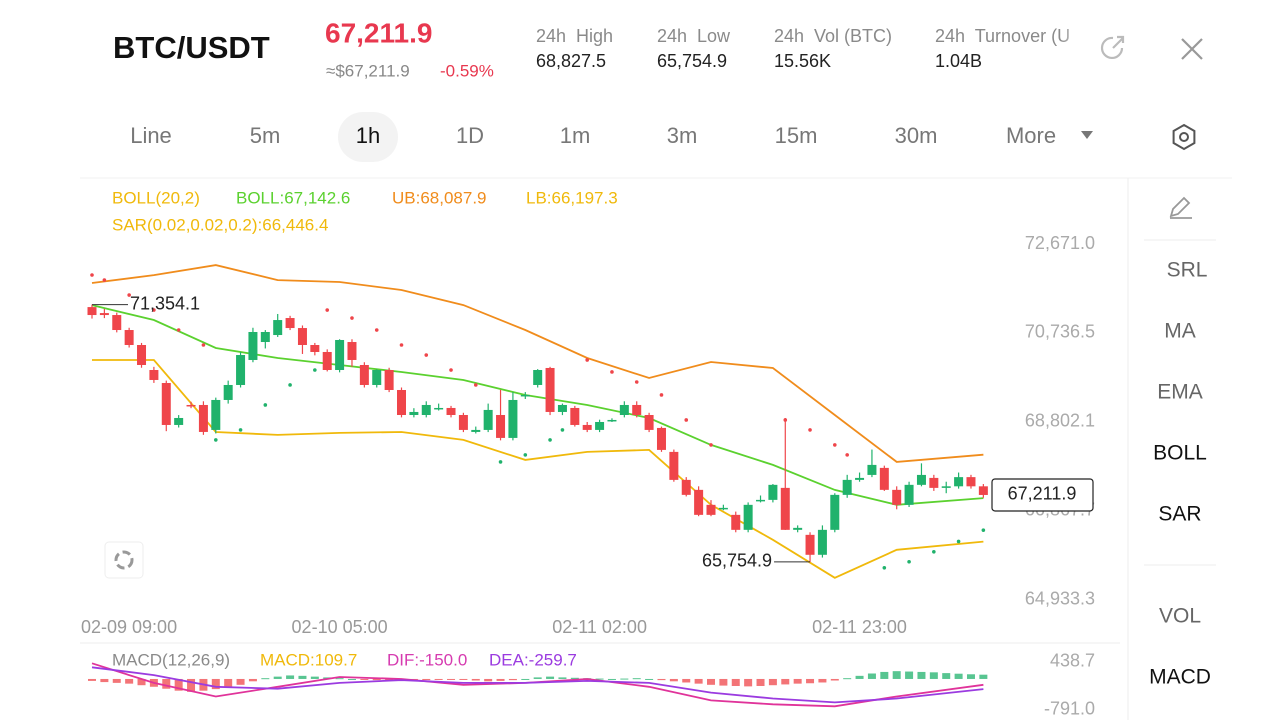  Describe the element at coordinates (191, 47) in the screenshot. I see `symbol: BTC/USDT` at that location.